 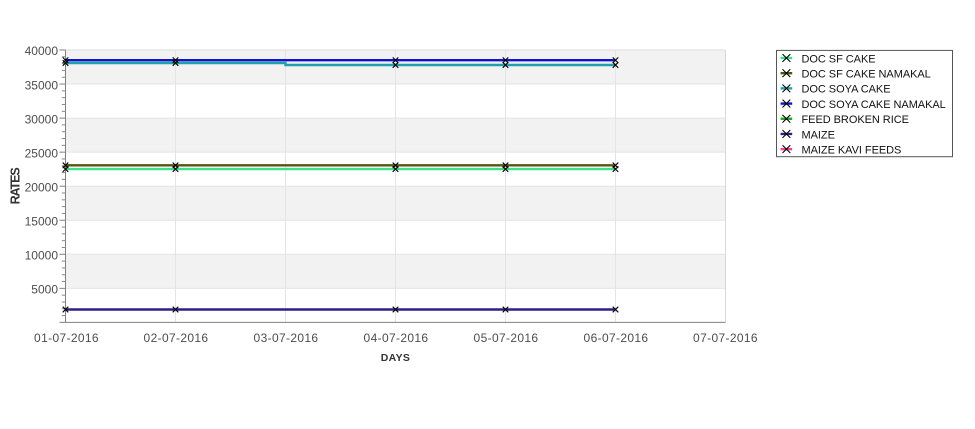 What do you see at coordinates (818, 135) in the screenshot?
I see `svg-text: MAIZE` at bounding box center [818, 135].